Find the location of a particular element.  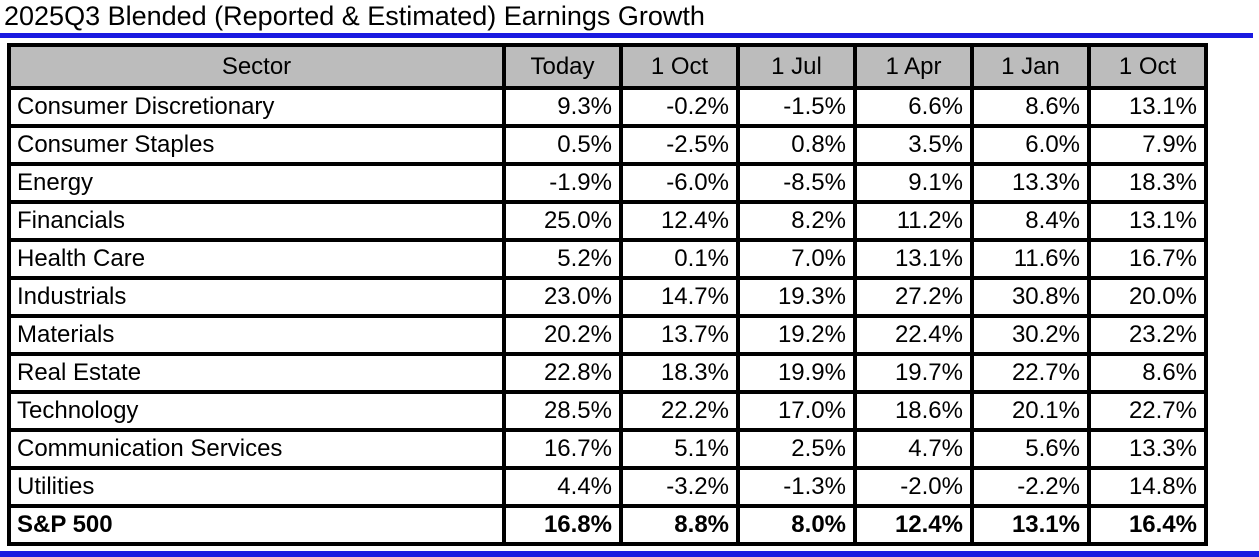

value-cell: 20.2% is located at coordinates (562, 335).